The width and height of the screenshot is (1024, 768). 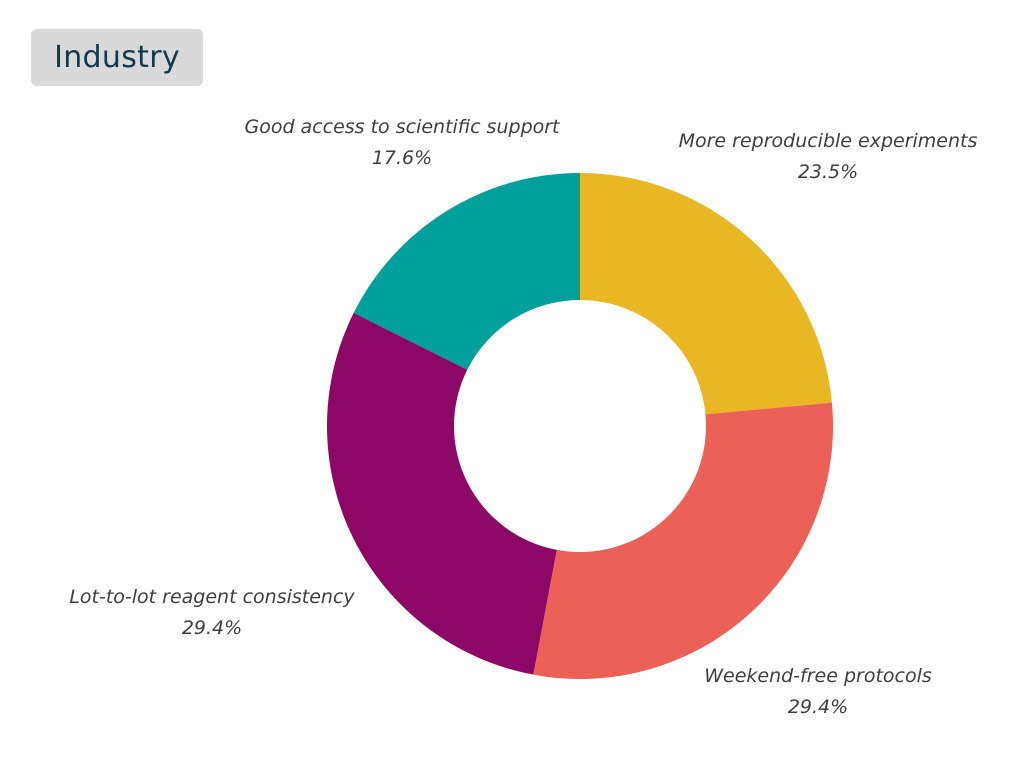 I want to click on chart-title-badge: Industry, so click(x=117, y=57).